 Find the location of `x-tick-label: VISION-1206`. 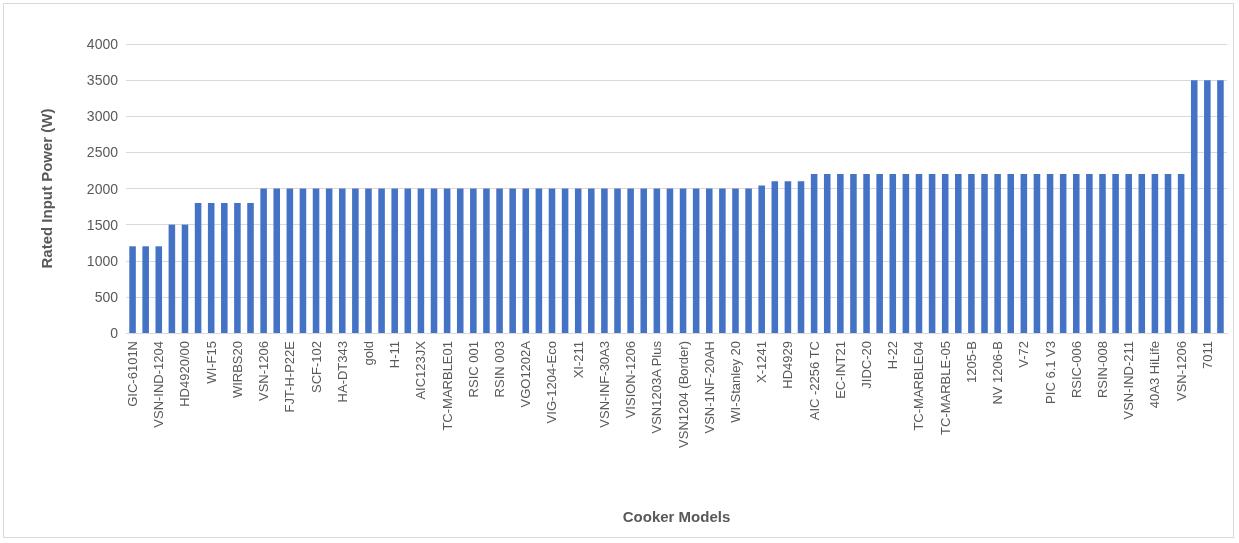

x-tick-label: VISION-1206 is located at coordinates (631, 380).